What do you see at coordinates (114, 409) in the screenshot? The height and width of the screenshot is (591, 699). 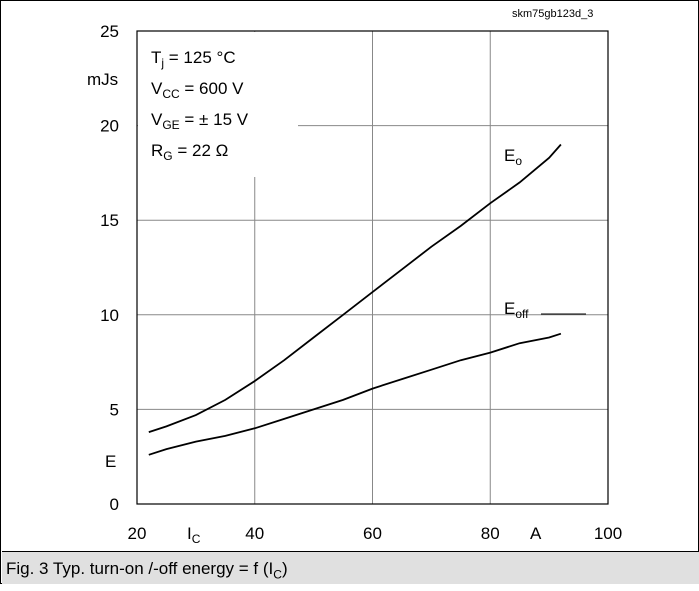 I see `y-tick-label: 5` at bounding box center [114, 409].